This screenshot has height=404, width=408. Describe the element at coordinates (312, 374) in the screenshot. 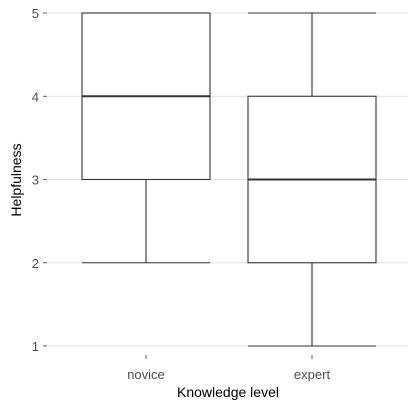

I see `x-tick-label: expert` at that location.